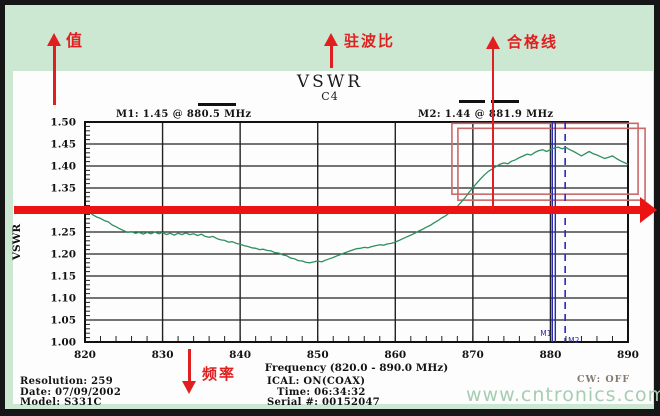 The height and width of the screenshot is (416, 660). What do you see at coordinates (370, 41) in the screenshot?
I see `vswr-annotation-label: 驻波比` at bounding box center [370, 41].